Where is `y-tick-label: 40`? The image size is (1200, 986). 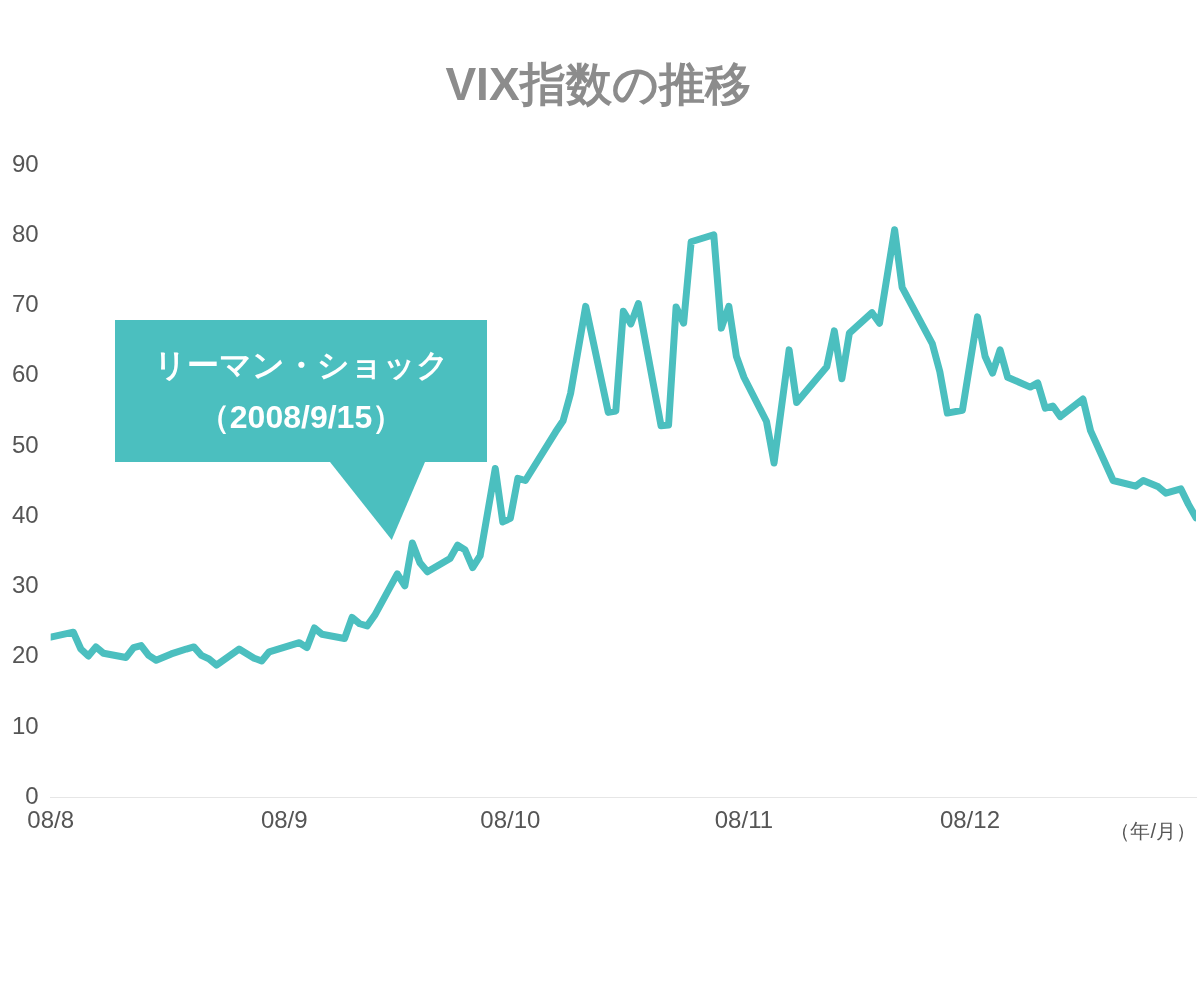 y-tick-label: 40 is located at coordinates (25, 514).